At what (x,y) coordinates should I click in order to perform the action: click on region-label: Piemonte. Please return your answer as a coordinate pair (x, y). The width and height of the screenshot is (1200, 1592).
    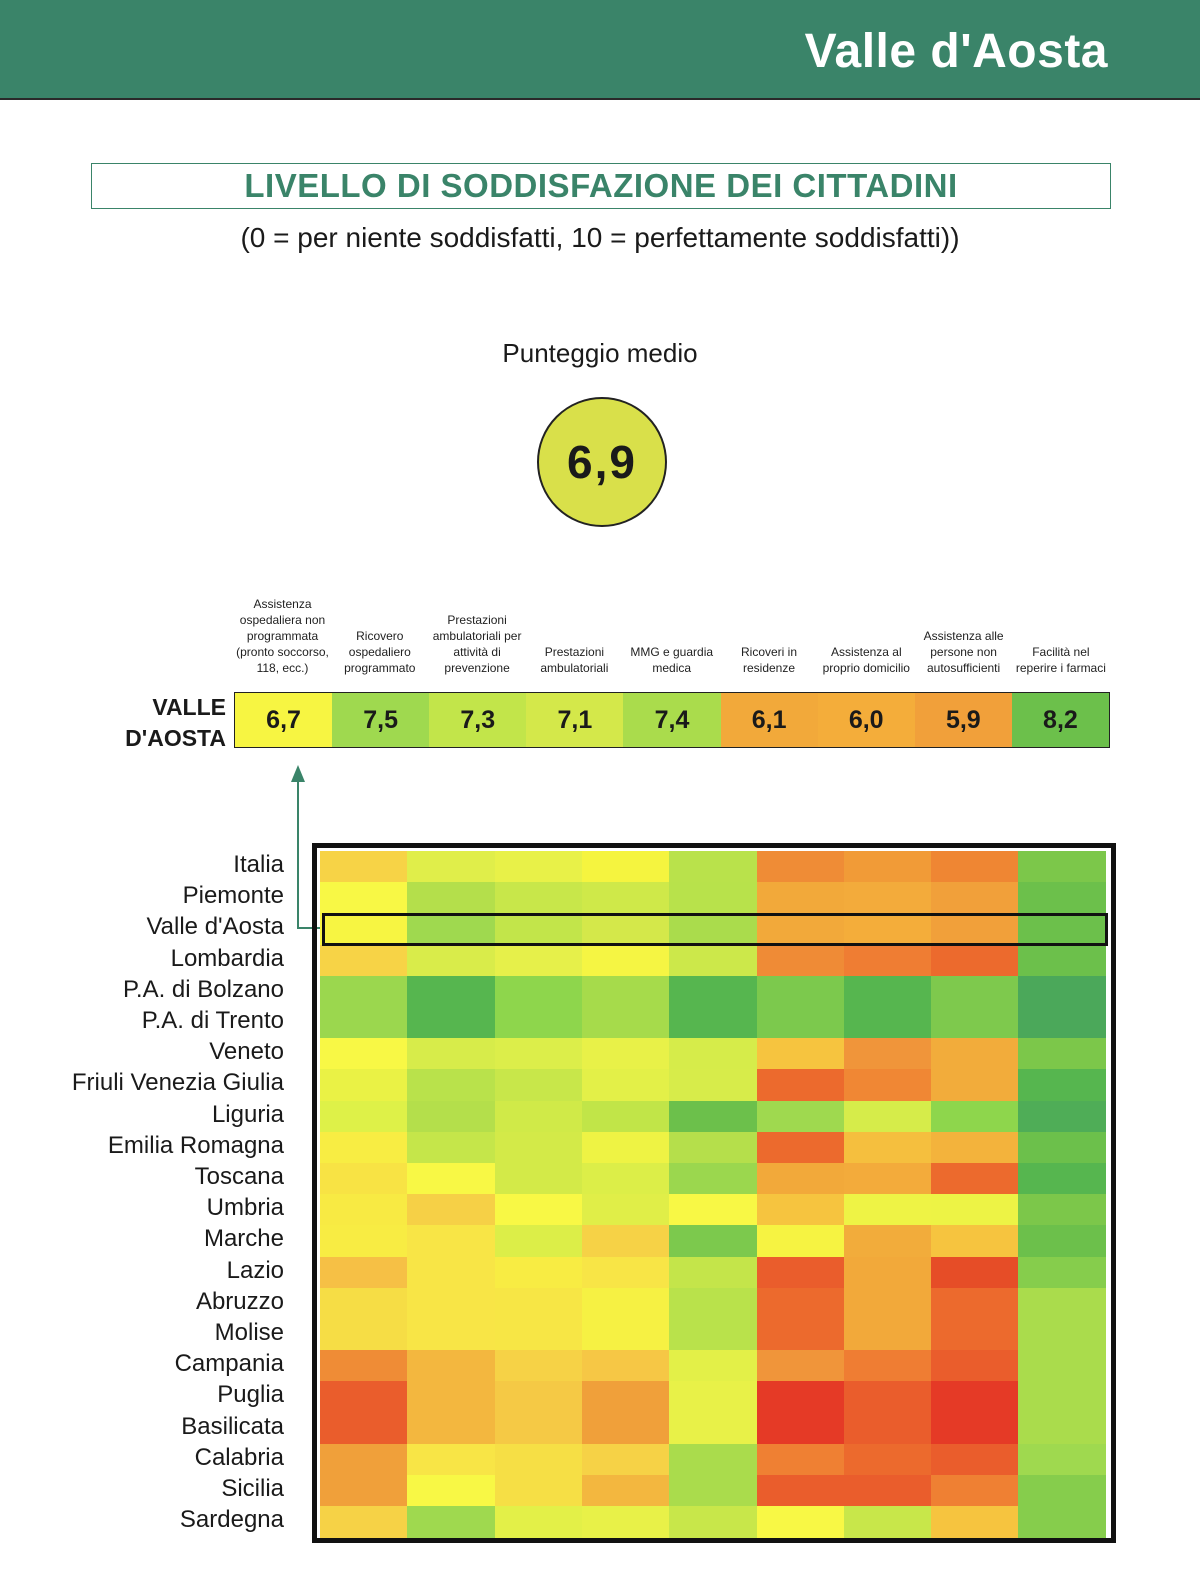
    Looking at the image, I should click on (233, 896).